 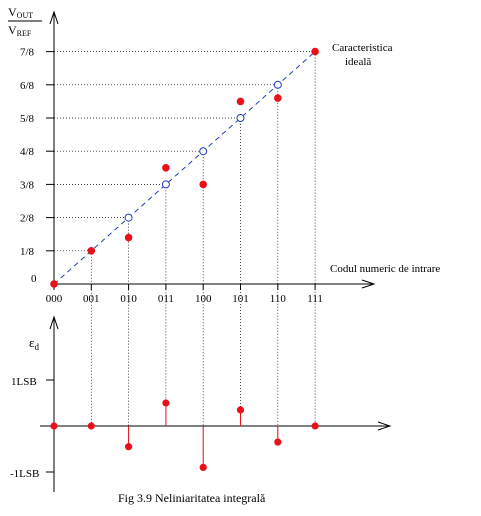 What do you see at coordinates (20, 12) in the screenshot?
I see `ylabel-numerator: VOUT` at bounding box center [20, 12].